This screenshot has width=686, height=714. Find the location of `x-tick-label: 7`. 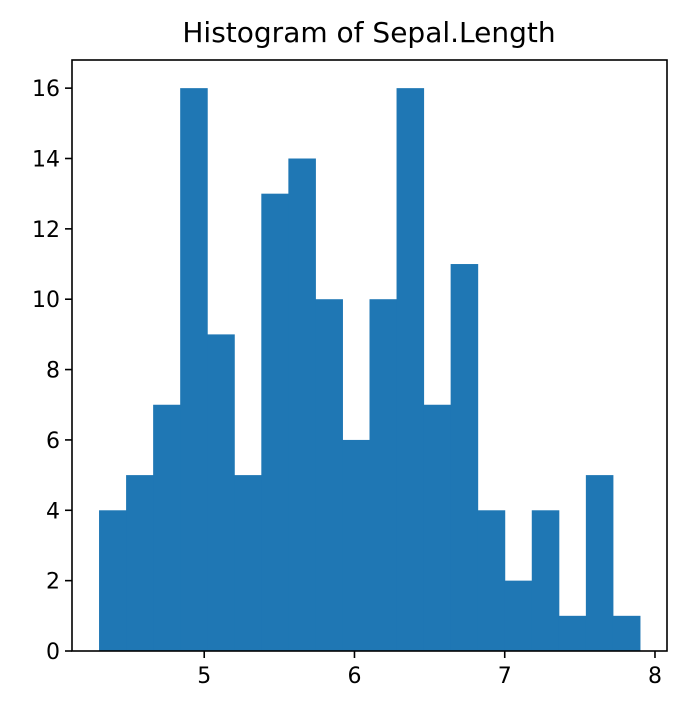

x-tick-label: 7 is located at coordinates (505, 676).